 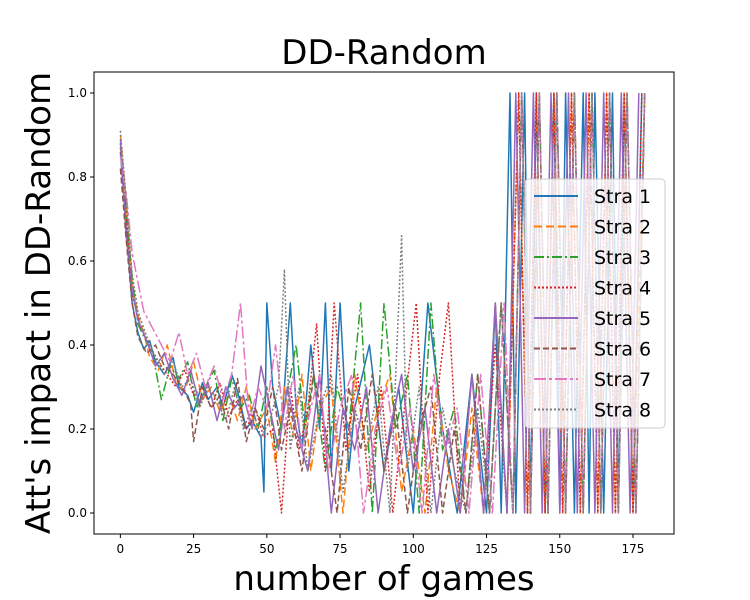 What do you see at coordinates (77, 261) in the screenshot?
I see `y-tick-label: 0.6` at bounding box center [77, 261].